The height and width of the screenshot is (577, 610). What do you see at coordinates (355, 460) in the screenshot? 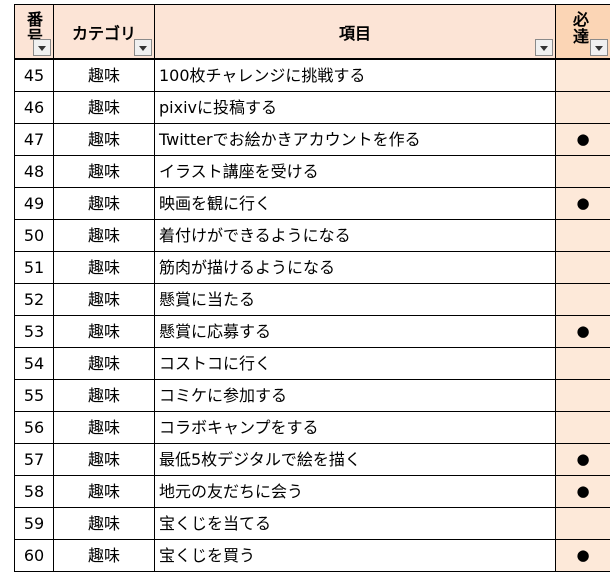
I see `cell-item: 最低5枚デジタルで絵を描く` at bounding box center [355, 460].